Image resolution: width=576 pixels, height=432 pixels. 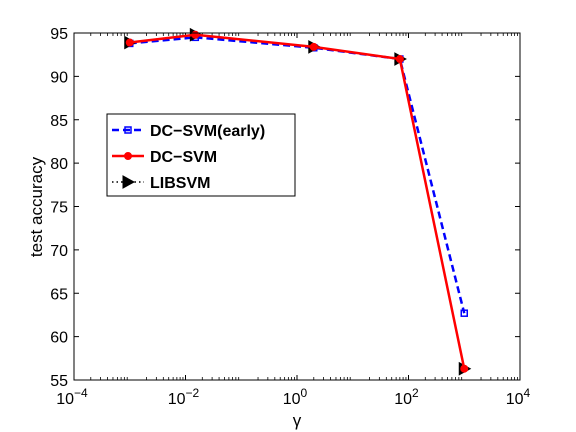 I want to click on legend-box, so click(x=201, y=155).